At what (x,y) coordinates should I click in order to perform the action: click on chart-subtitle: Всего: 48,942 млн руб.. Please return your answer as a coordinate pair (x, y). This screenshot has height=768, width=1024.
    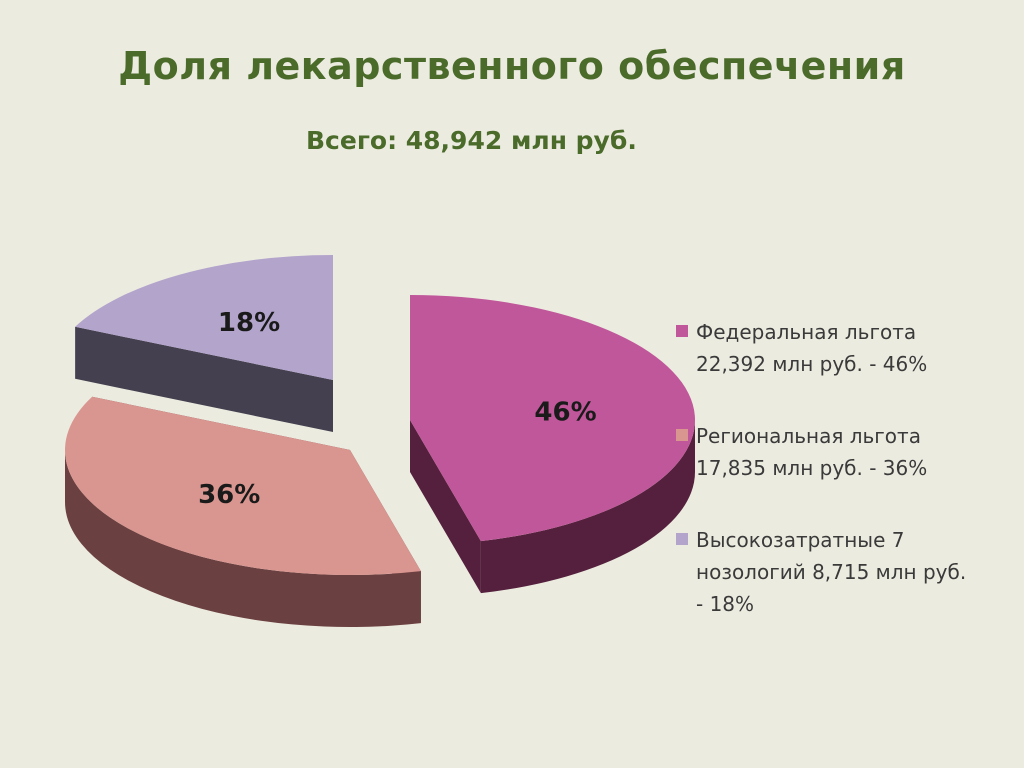
    Looking at the image, I should click on (471, 140).